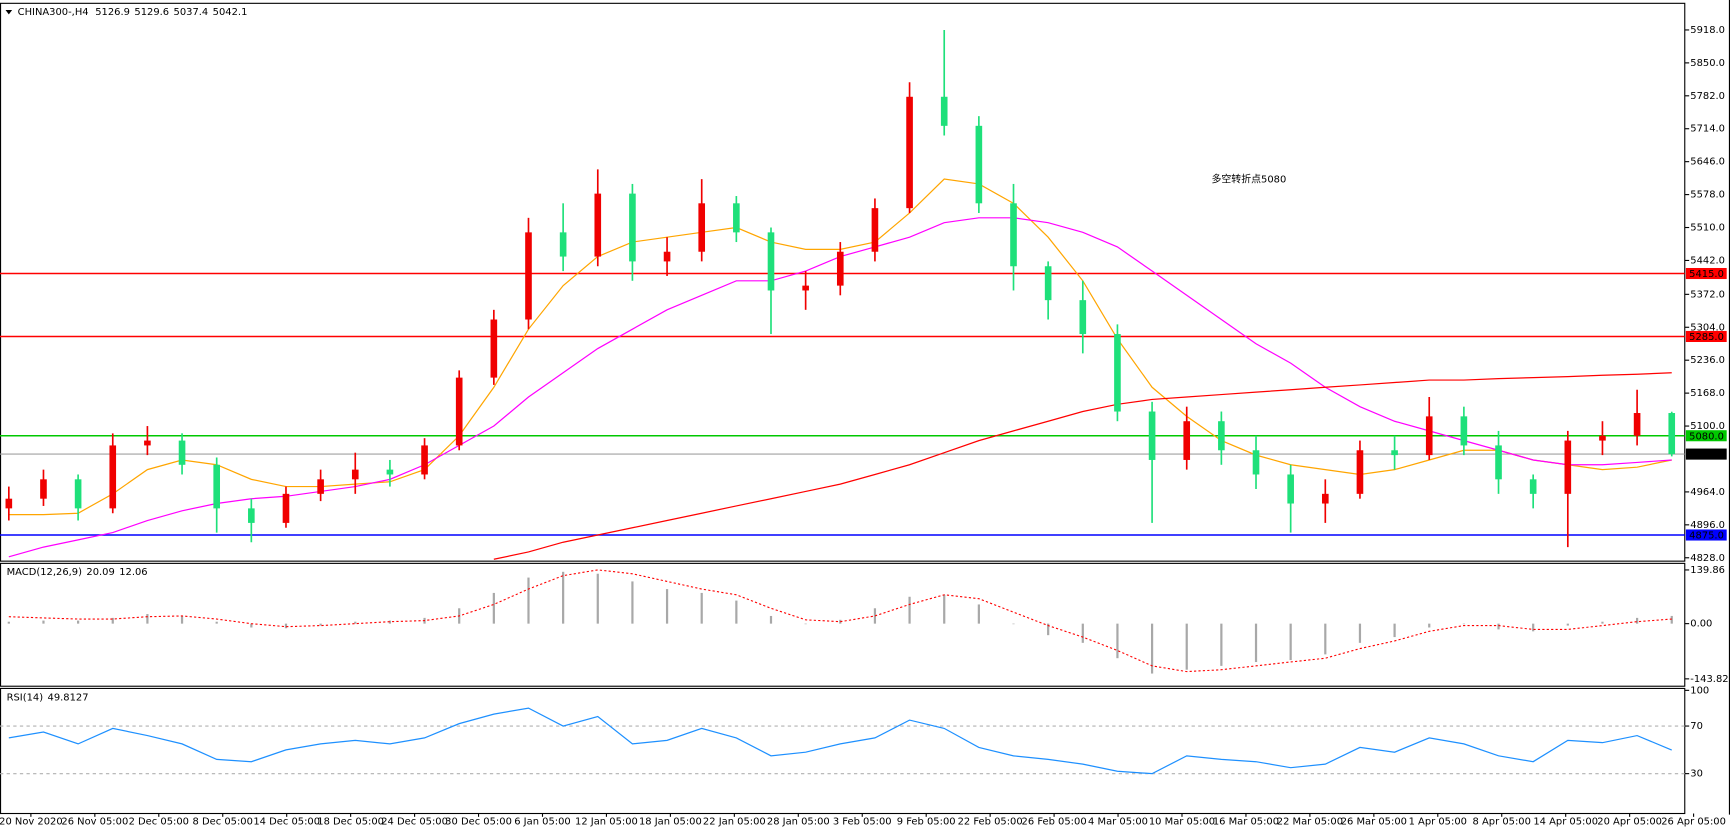  I want to click on x-tick-label: 22 Feb 05:00, so click(990, 821).